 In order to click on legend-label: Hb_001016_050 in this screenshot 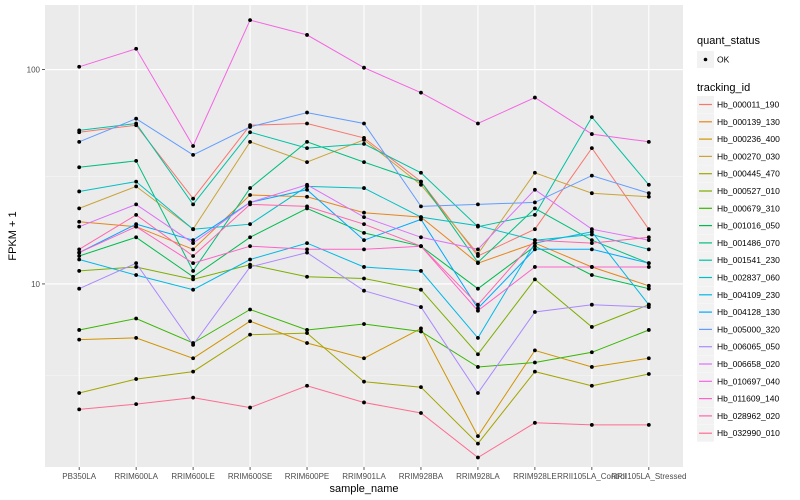, I will do `click(748, 226)`.